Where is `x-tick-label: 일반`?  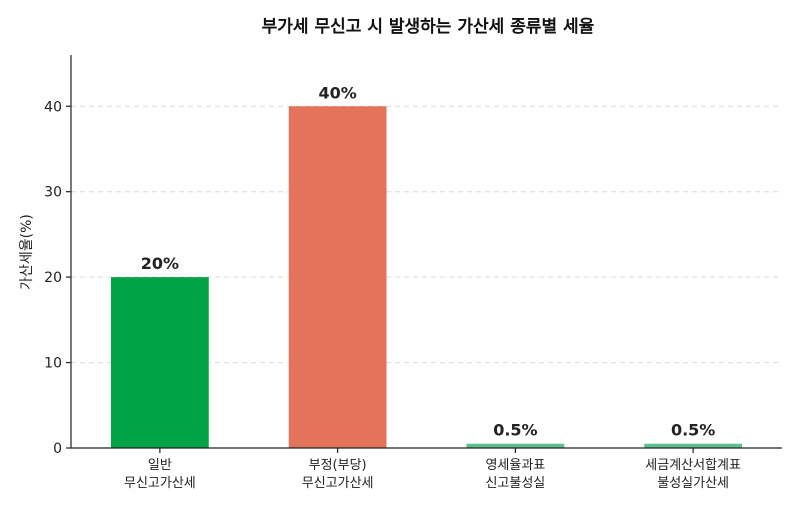
x-tick-label: 일반 is located at coordinates (160, 465).